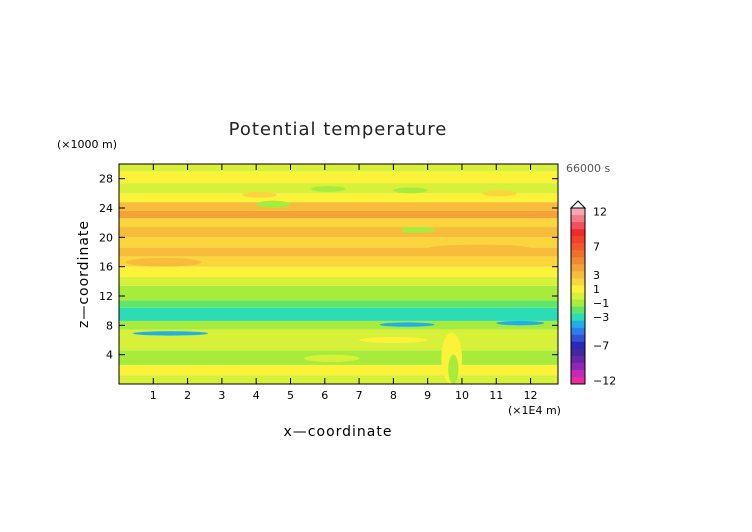  Describe the element at coordinates (359, 395) in the screenshot. I see `x-tick-label-6: 7` at that location.